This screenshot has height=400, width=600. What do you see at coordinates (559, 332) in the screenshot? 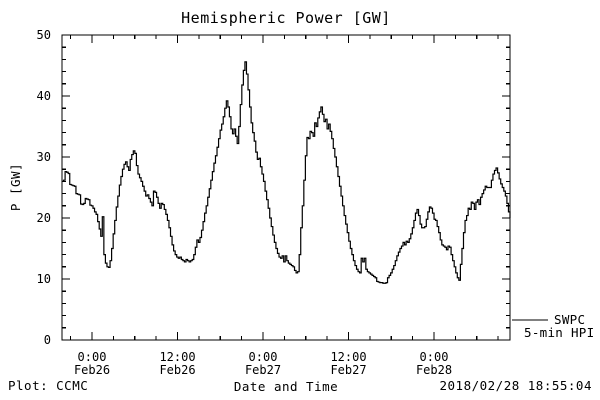
I see `legend-label-line2: 5-min HPI` at bounding box center [559, 332].